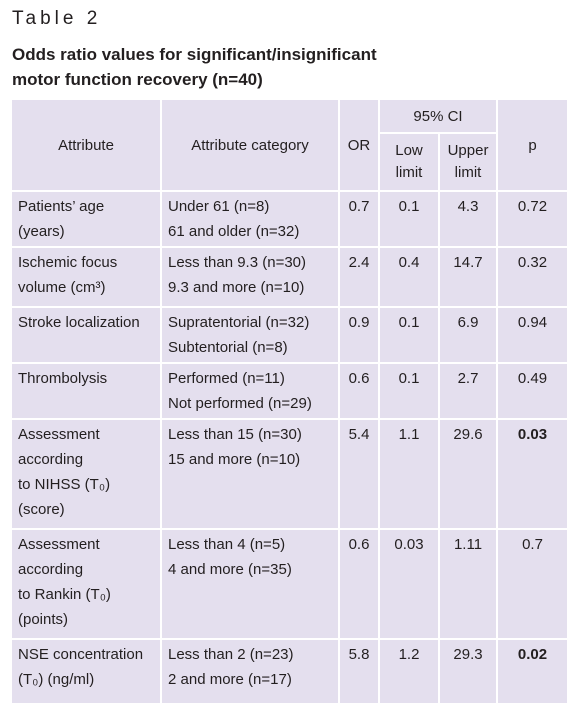 Image resolution: width=574 pixels, height=708 pixels. I want to click on or-cell: 5.4, so click(359, 474).